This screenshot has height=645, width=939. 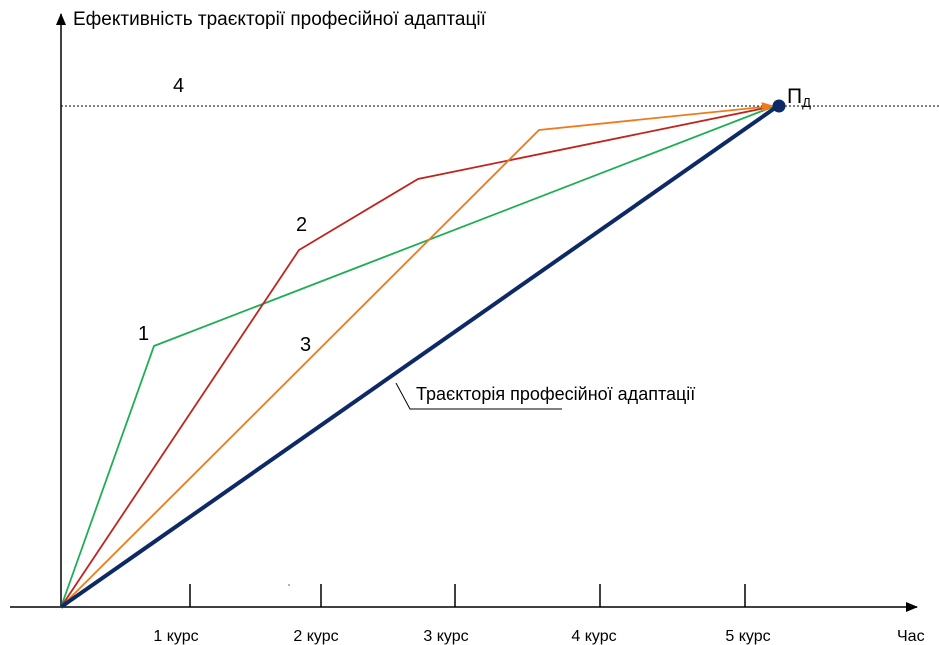 What do you see at coordinates (593, 636) in the screenshot?
I see `x-tick-label: 4 курс` at bounding box center [593, 636].